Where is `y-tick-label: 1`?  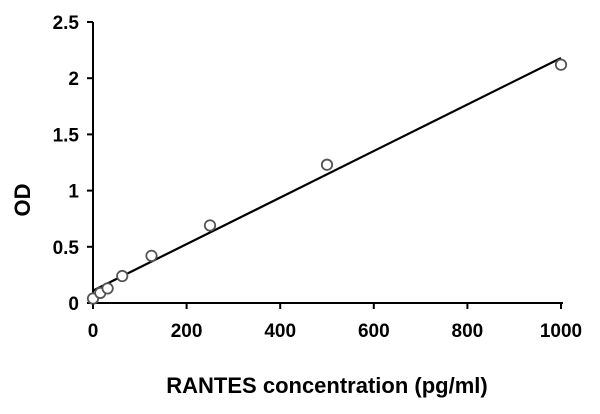
y-tick-label: 1 is located at coordinates (73, 192).